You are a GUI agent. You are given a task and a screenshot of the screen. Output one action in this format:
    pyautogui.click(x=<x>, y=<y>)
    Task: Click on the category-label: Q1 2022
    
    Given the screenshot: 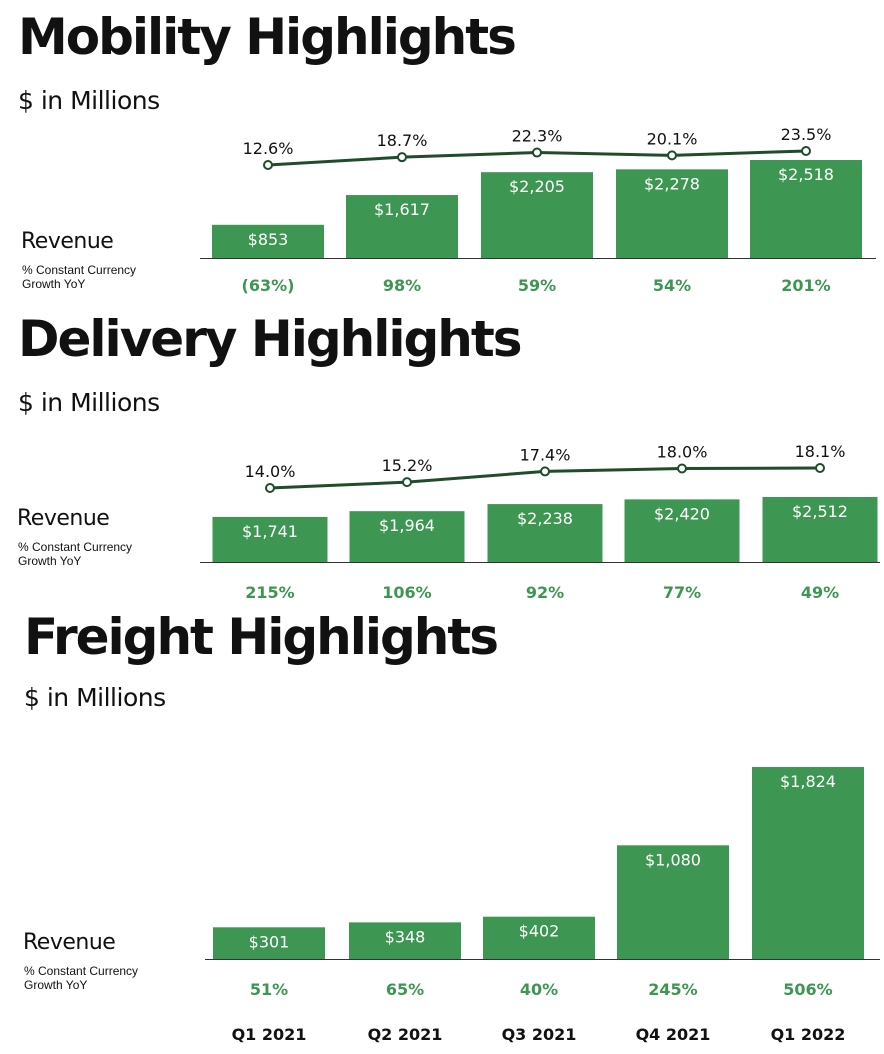 What is the action you would take?
    pyautogui.click(x=808, y=1034)
    